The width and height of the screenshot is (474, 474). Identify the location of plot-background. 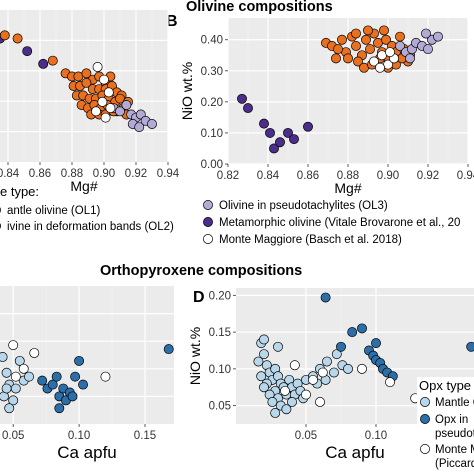
(87, 355).